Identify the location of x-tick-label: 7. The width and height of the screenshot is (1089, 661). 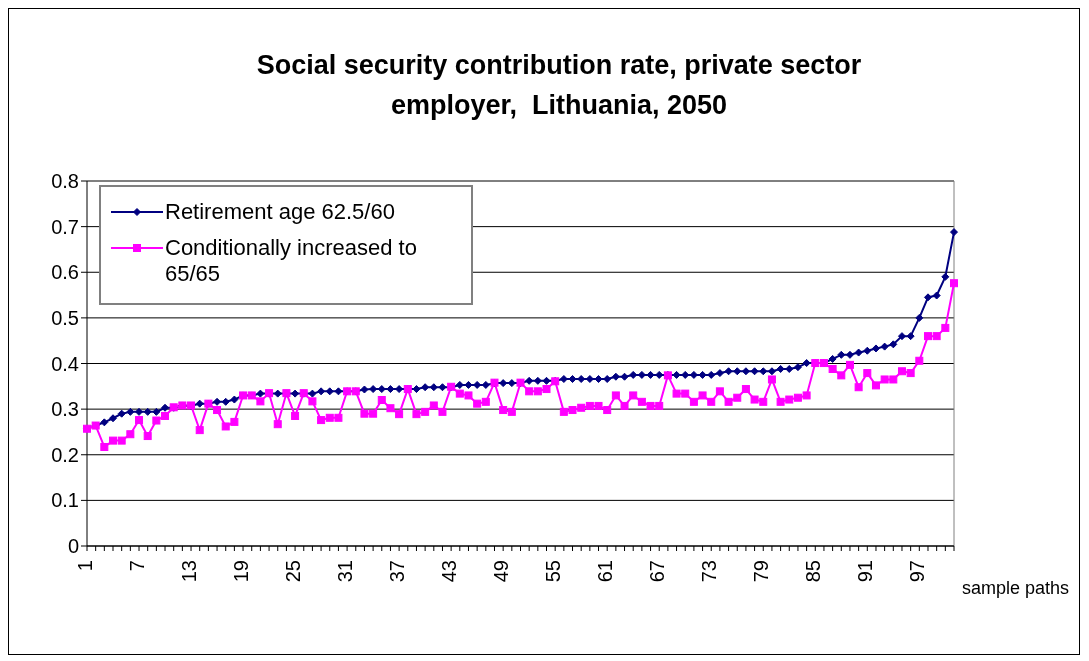
(137, 566).